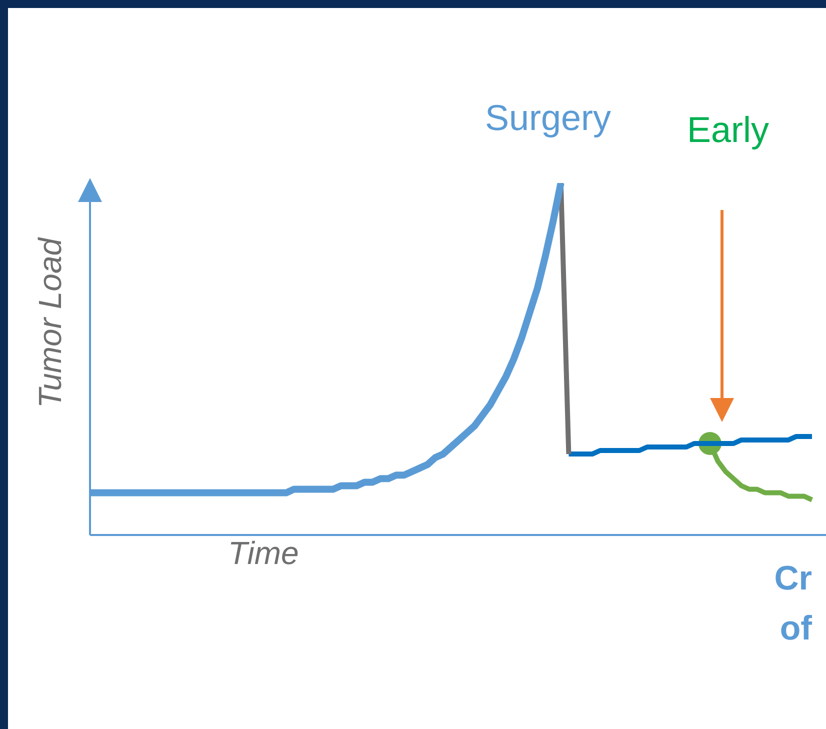 This screenshot has width=826, height=729. What do you see at coordinates (50, 322) in the screenshot?
I see `y-axis-title: Tumor Load` at bounding box center [50, 322].